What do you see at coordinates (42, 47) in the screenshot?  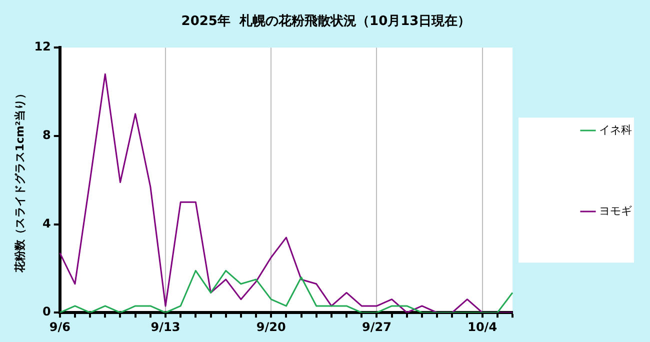 I see `y-tick-label: 12` at bounding box center [42, 47].